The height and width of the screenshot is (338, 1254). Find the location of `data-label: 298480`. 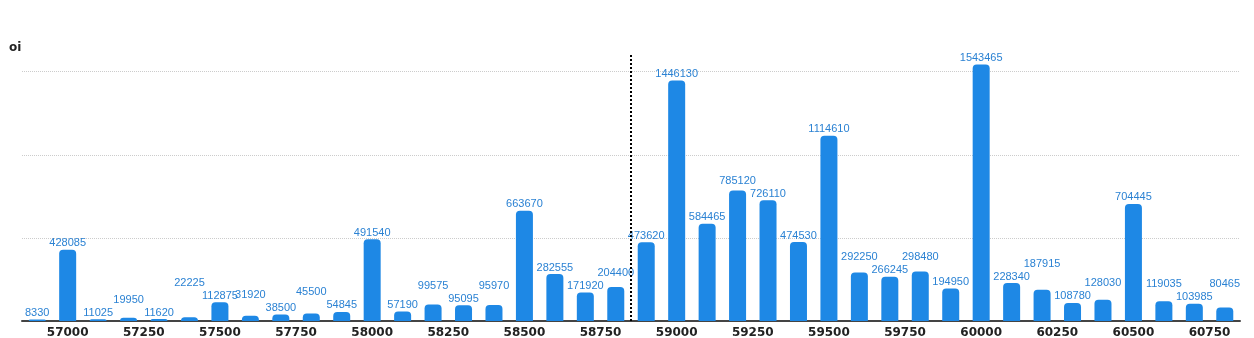

data-label: 298480 is located at coordinates (920, 256).